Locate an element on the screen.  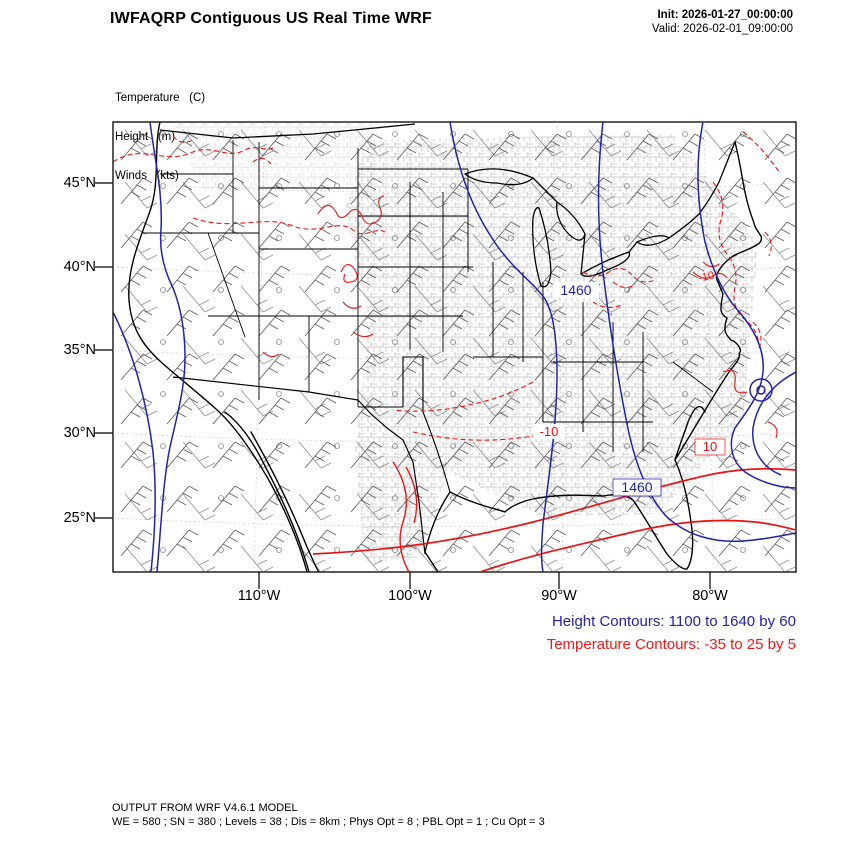
valid-time: Valid: 2026-02-01_09:00:00 is located at coordinates (722, 29).